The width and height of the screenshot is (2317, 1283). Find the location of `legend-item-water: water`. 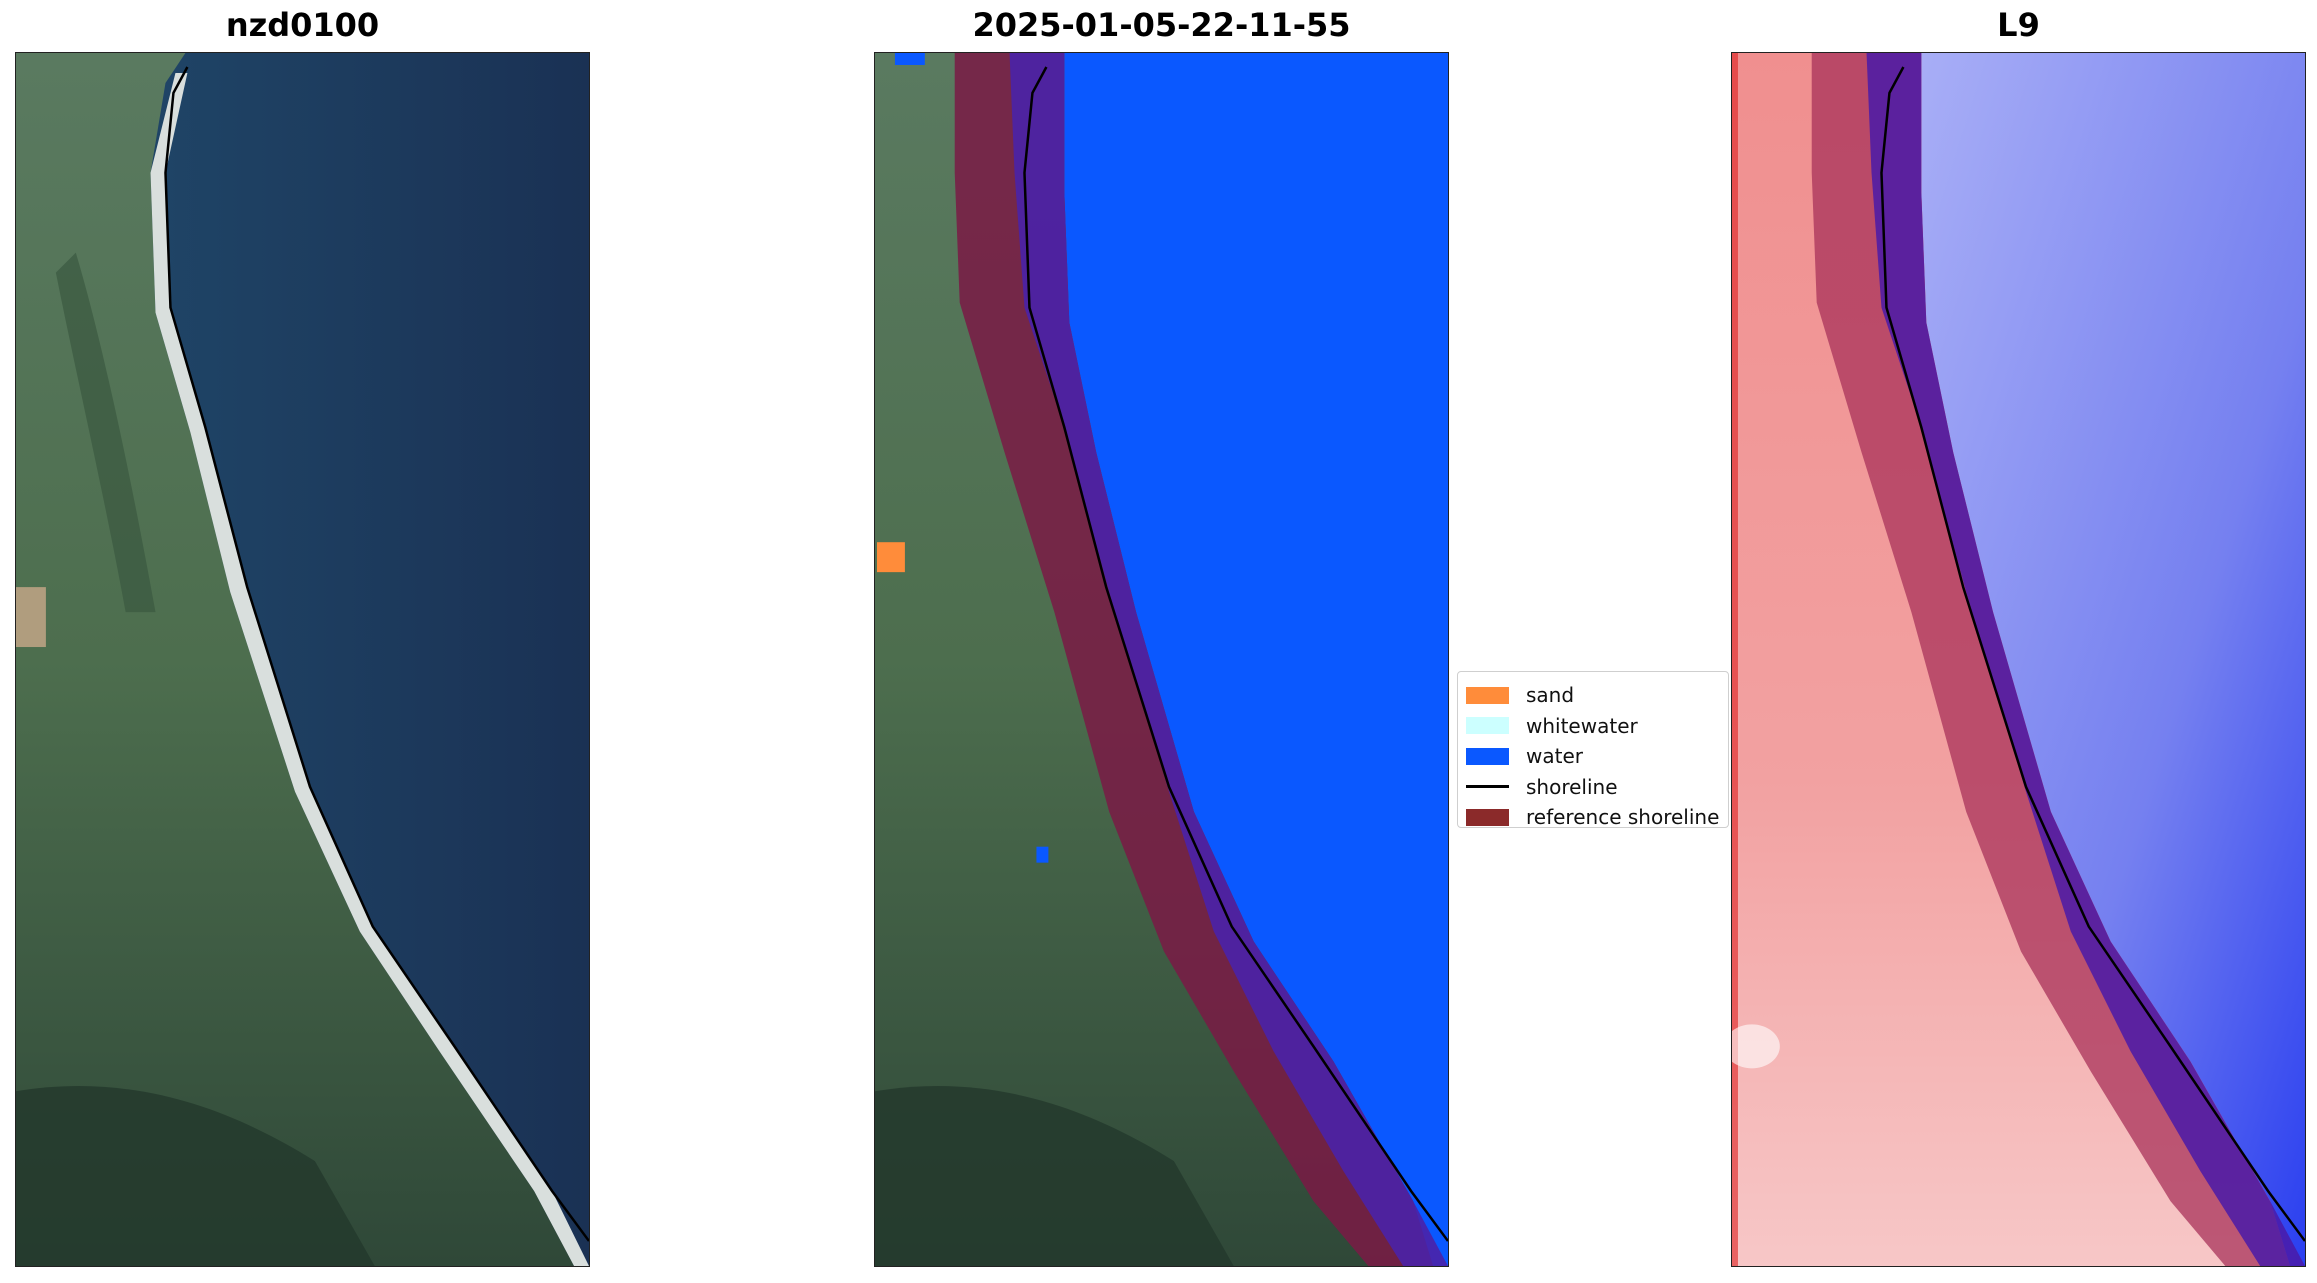

legend-item-water: water is located at coordinates (1592, 756).